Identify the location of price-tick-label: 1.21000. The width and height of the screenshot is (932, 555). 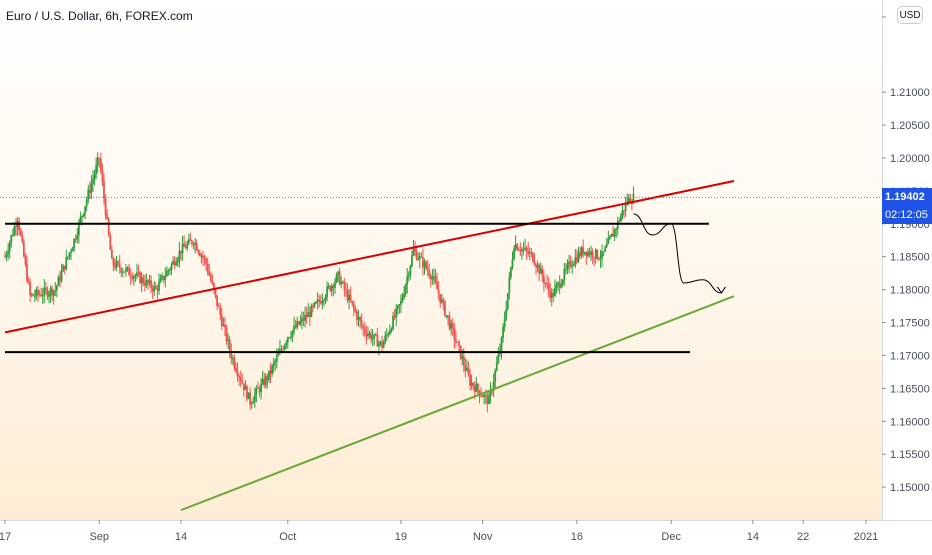
(910, 93).